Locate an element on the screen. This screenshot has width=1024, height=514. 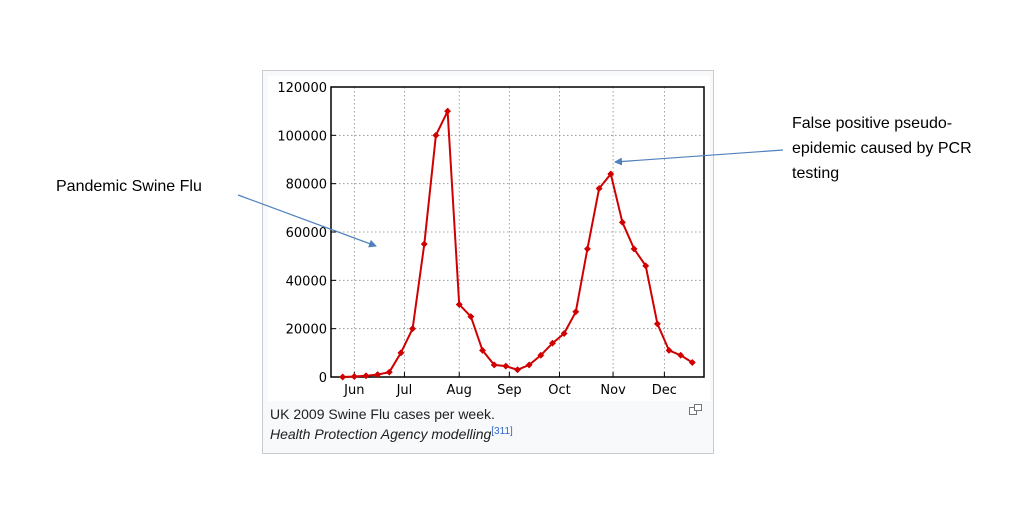
arrow-pandemic is located at coordinates (307, 221).